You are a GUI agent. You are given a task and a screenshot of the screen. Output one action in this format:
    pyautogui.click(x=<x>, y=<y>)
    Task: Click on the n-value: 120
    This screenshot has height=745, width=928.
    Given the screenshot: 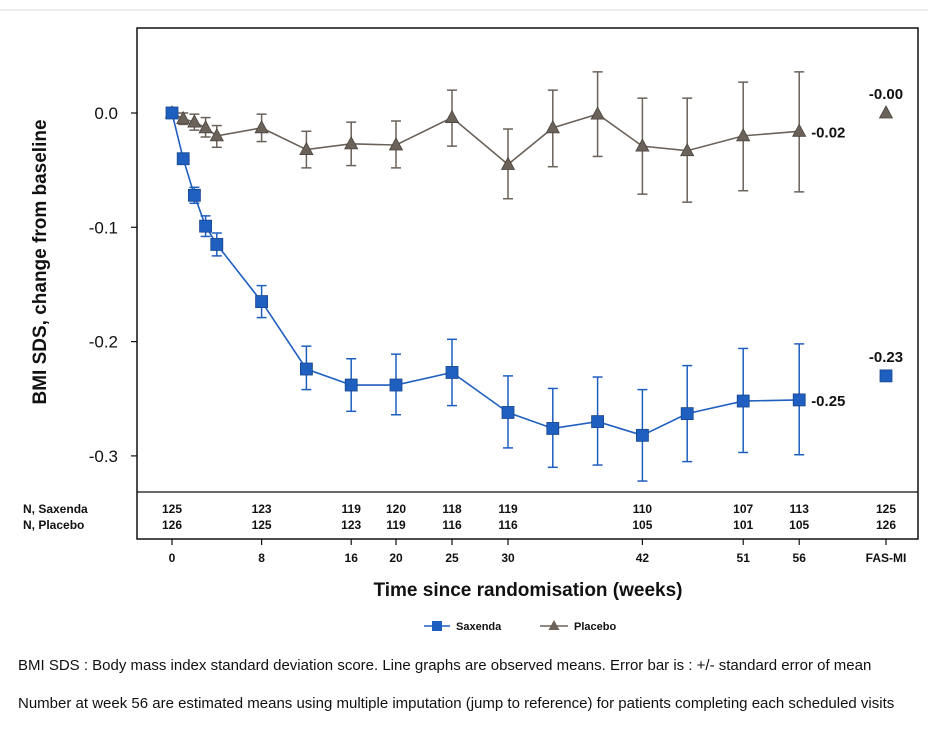 What is the action you would take?
    pyautogui.click(x=396, y=509)
    